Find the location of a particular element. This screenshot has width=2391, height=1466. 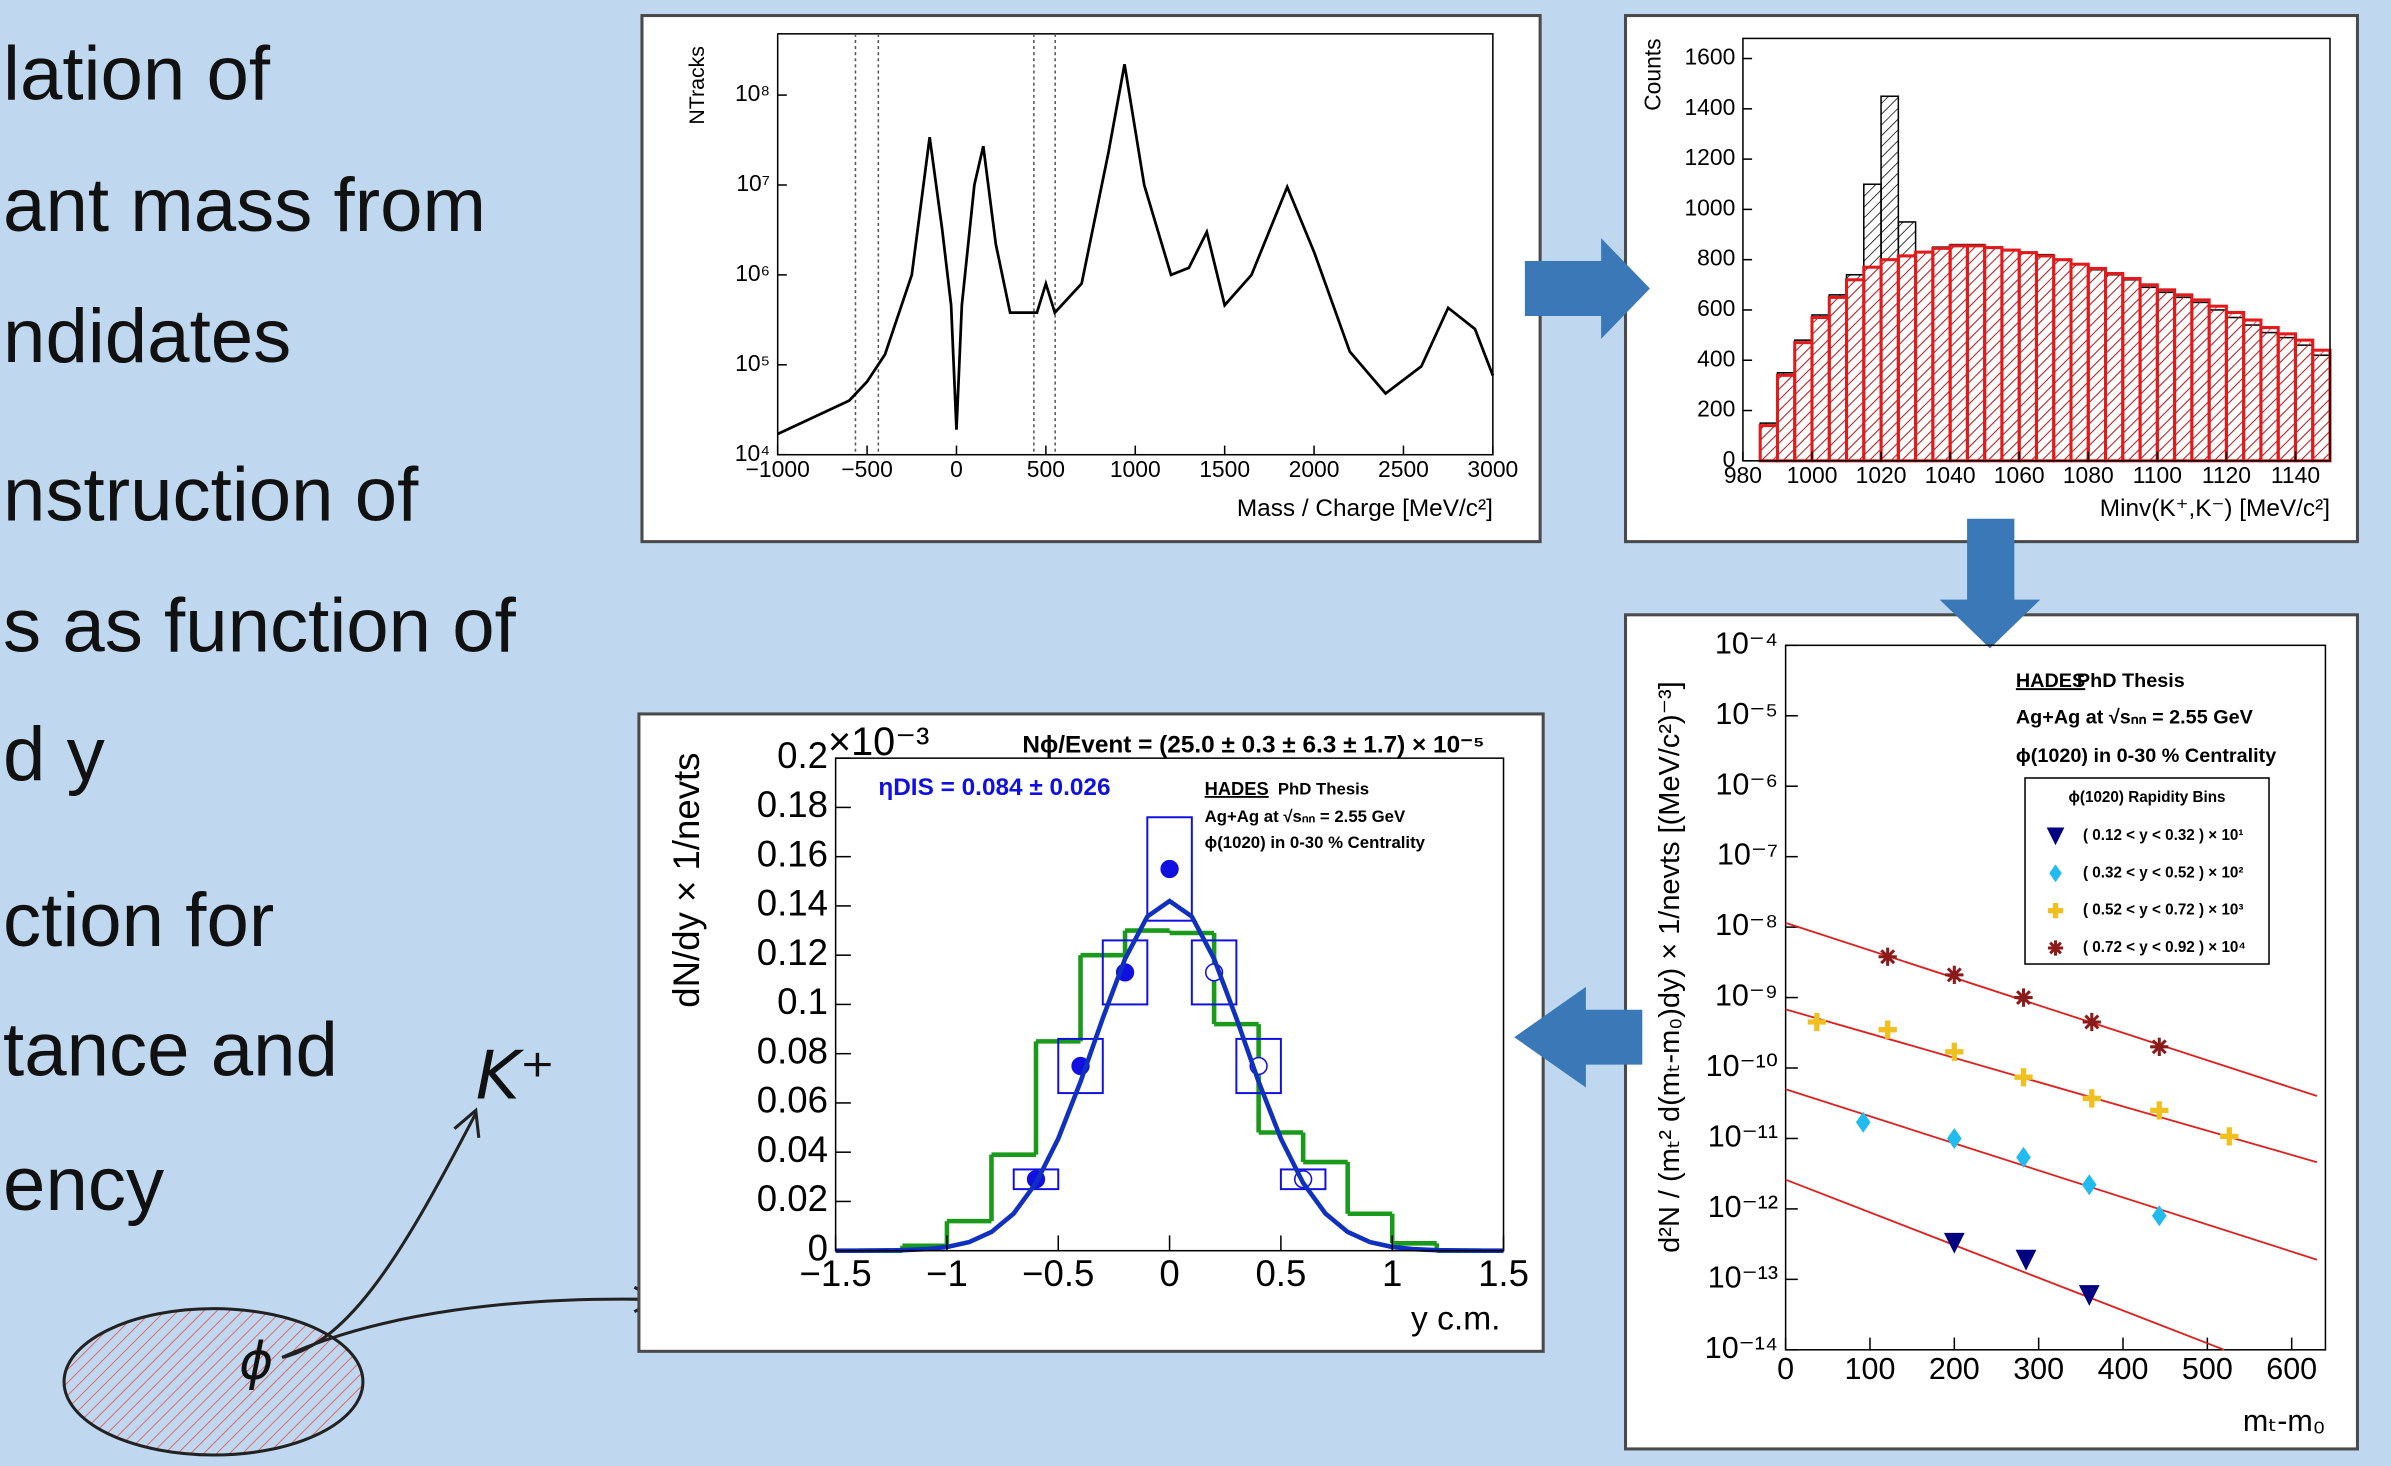

x-axis-label: y c.m. is located at coordinates (1455, 1319).